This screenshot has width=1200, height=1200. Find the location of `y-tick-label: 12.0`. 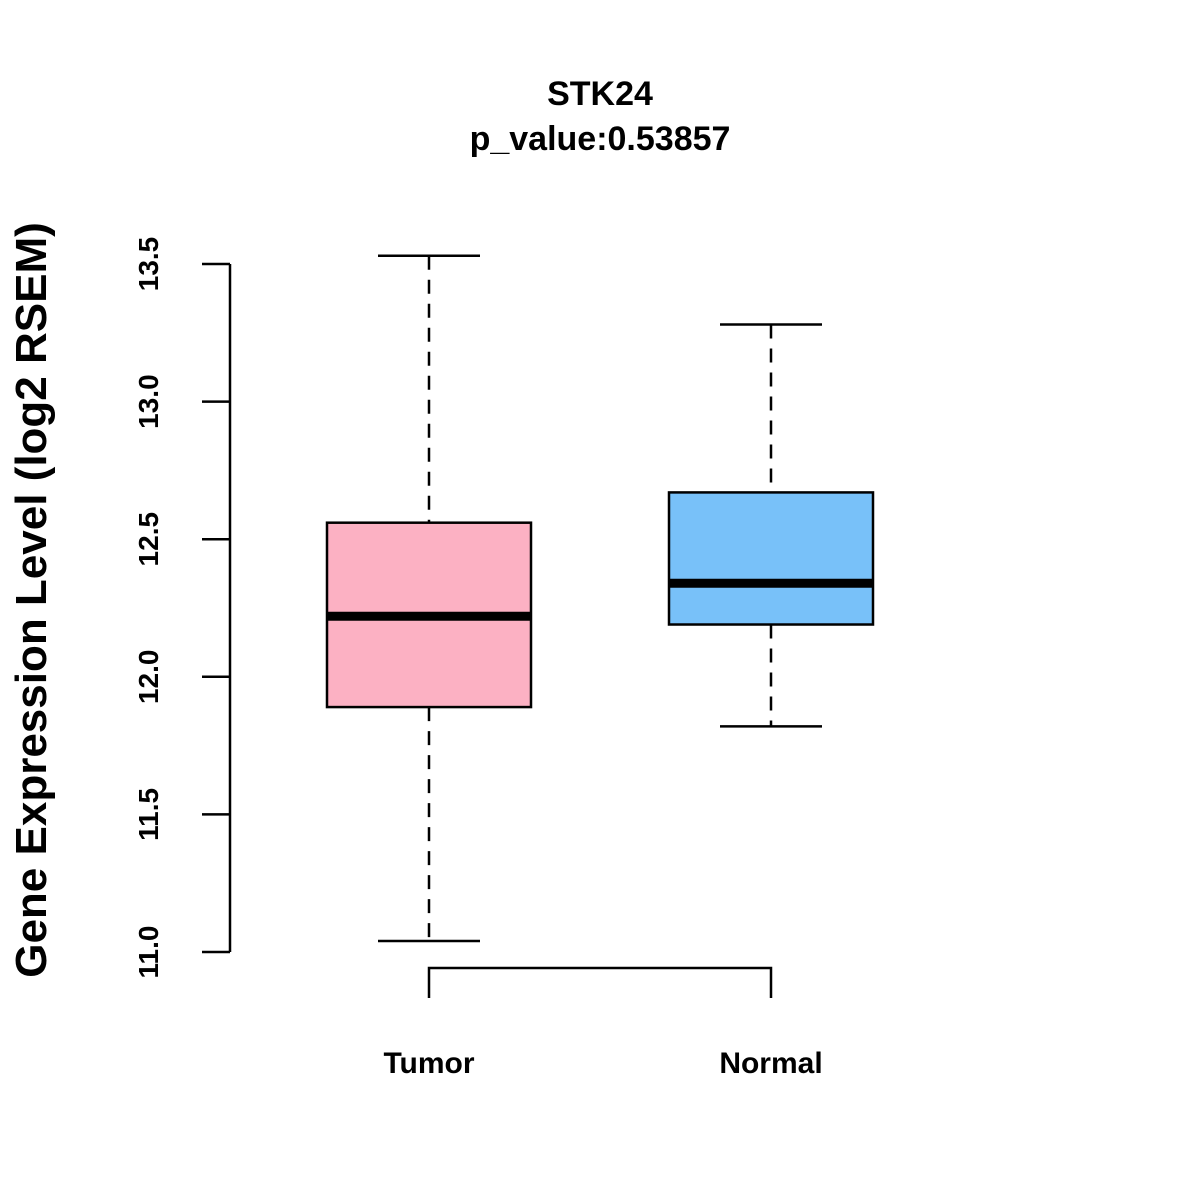

y-tick-label: 12.0 is located at coordinates (148, 677).